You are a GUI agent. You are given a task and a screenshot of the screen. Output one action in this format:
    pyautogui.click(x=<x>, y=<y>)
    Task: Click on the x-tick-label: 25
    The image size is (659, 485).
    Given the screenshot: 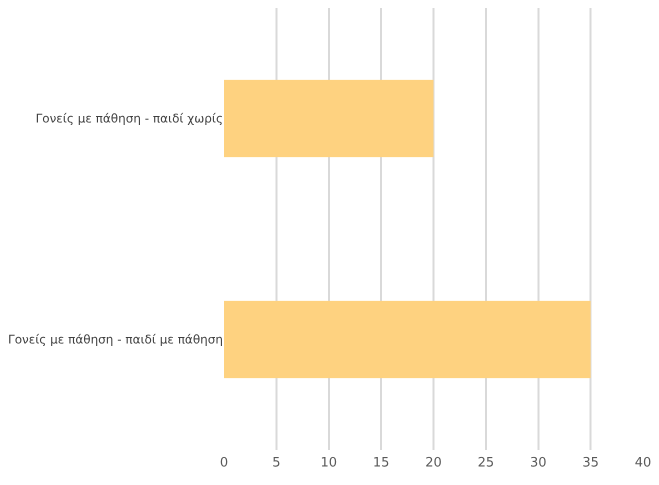 What is the action you would take?
    pyautogui.click(x=486, y=463)
    